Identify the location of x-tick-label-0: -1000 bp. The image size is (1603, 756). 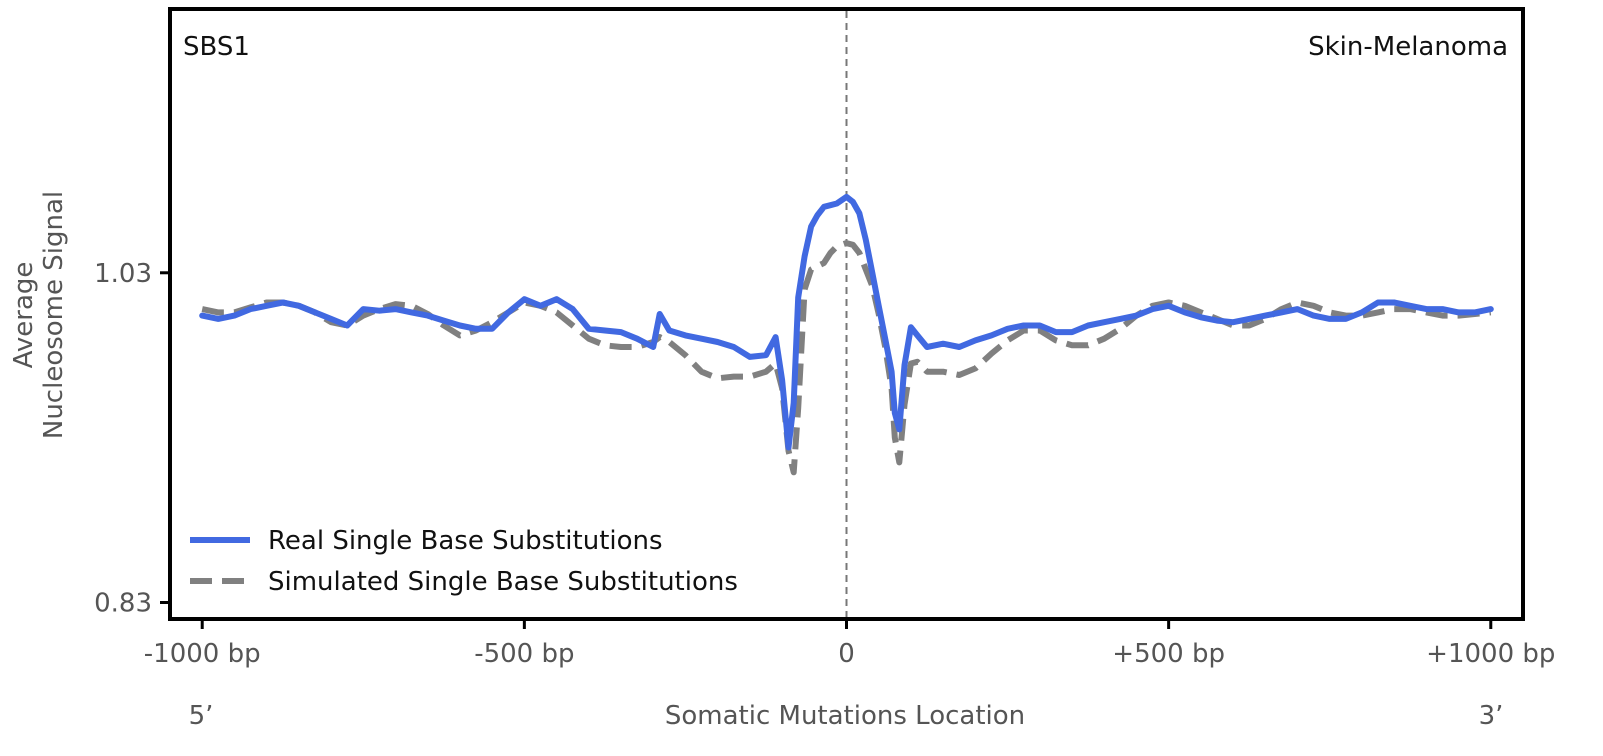
(202, 654).